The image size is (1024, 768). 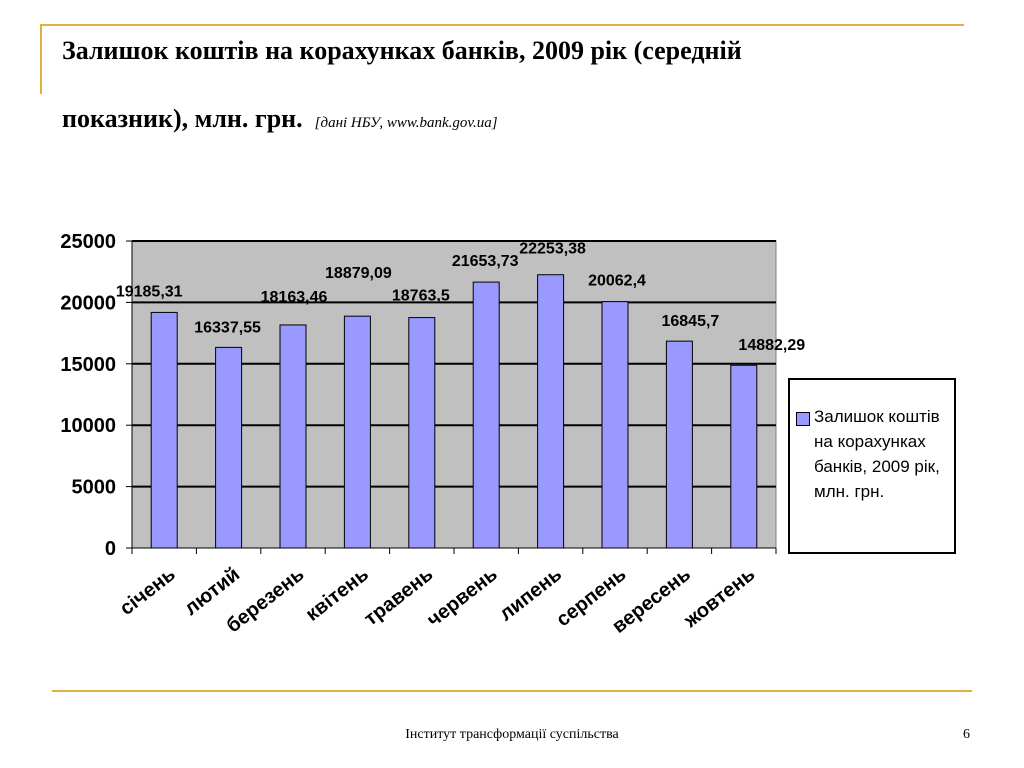 What do you see at coordinates (182, 118) in the screenshot?
I see `slide-title-text: показник), млн. грн.` at bounding box center [182, 118].